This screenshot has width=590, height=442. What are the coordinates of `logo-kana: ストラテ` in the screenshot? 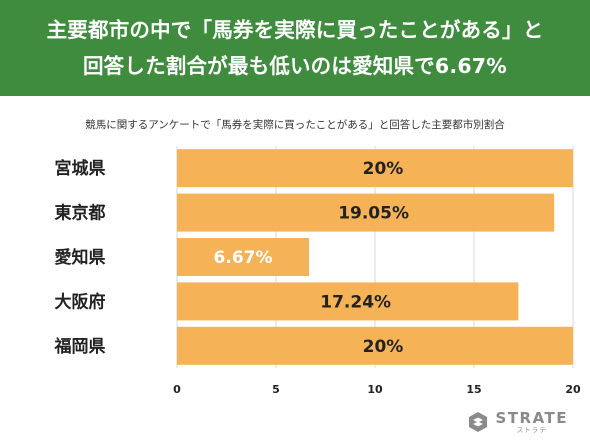 It's located at (531, 430).